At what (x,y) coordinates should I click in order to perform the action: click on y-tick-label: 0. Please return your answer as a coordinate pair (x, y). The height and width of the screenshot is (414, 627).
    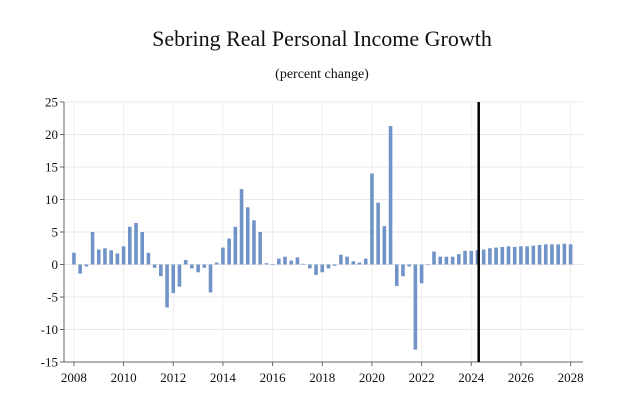
    Looking at the image, I should click on (55, 264).